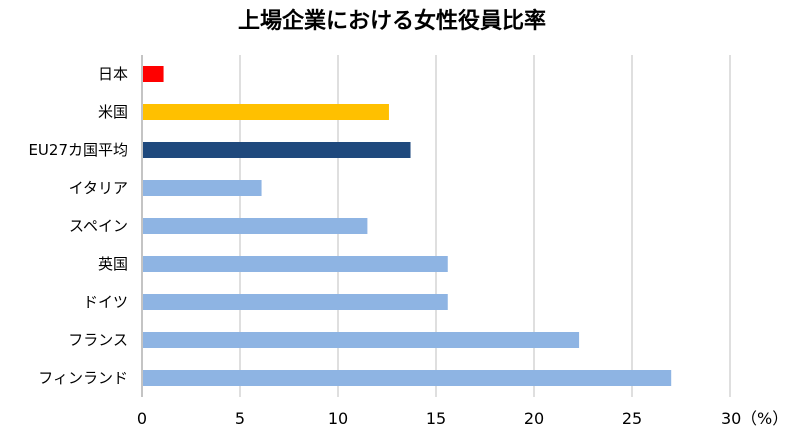  I want to click on chart-title: 上場企業における女性役員比率, so click(392, 21).